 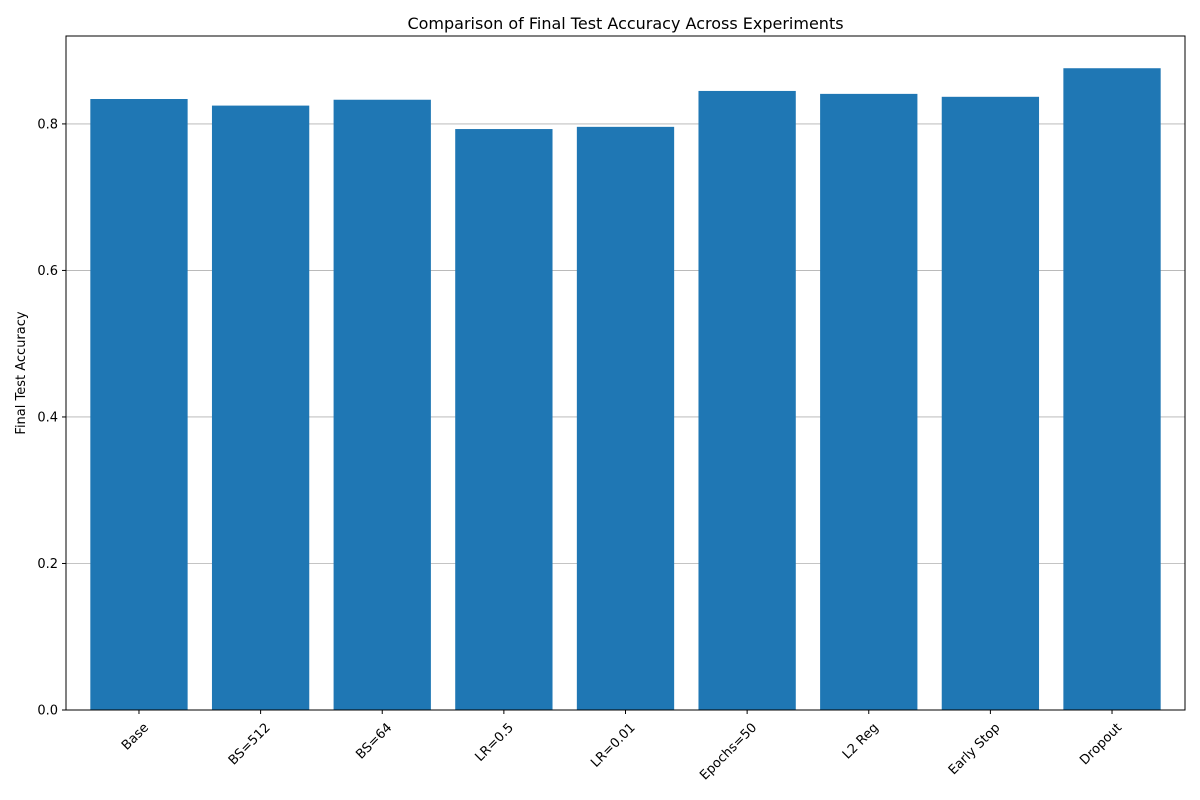 I want to click on bar-l2-reg, so click(x=869, y=401).